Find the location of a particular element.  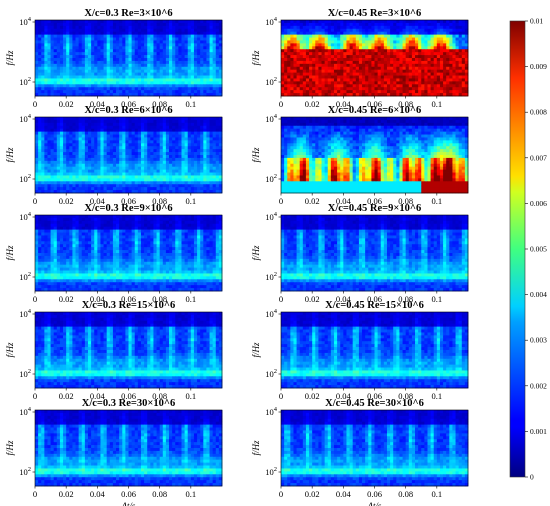

y-axis-label: f/Hz is located at coordinates (256, 58).